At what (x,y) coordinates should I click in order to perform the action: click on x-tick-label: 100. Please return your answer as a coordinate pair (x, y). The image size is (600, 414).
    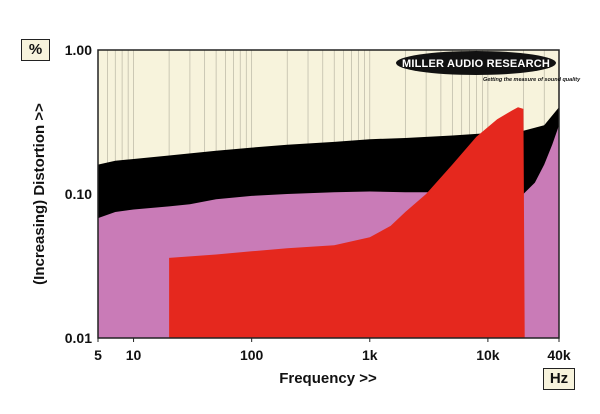
    Looking at the image, I should click on (252, 355).